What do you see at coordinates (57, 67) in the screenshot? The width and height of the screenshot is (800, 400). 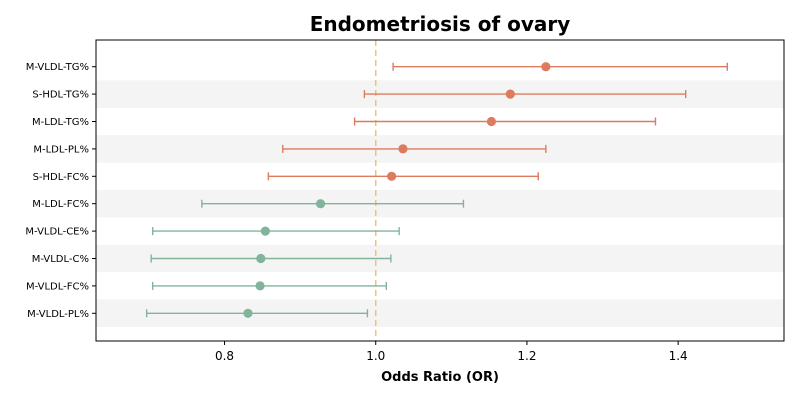 I see `y-tick-label: M-VLDL-TG%` at bounding box center [57, 67].